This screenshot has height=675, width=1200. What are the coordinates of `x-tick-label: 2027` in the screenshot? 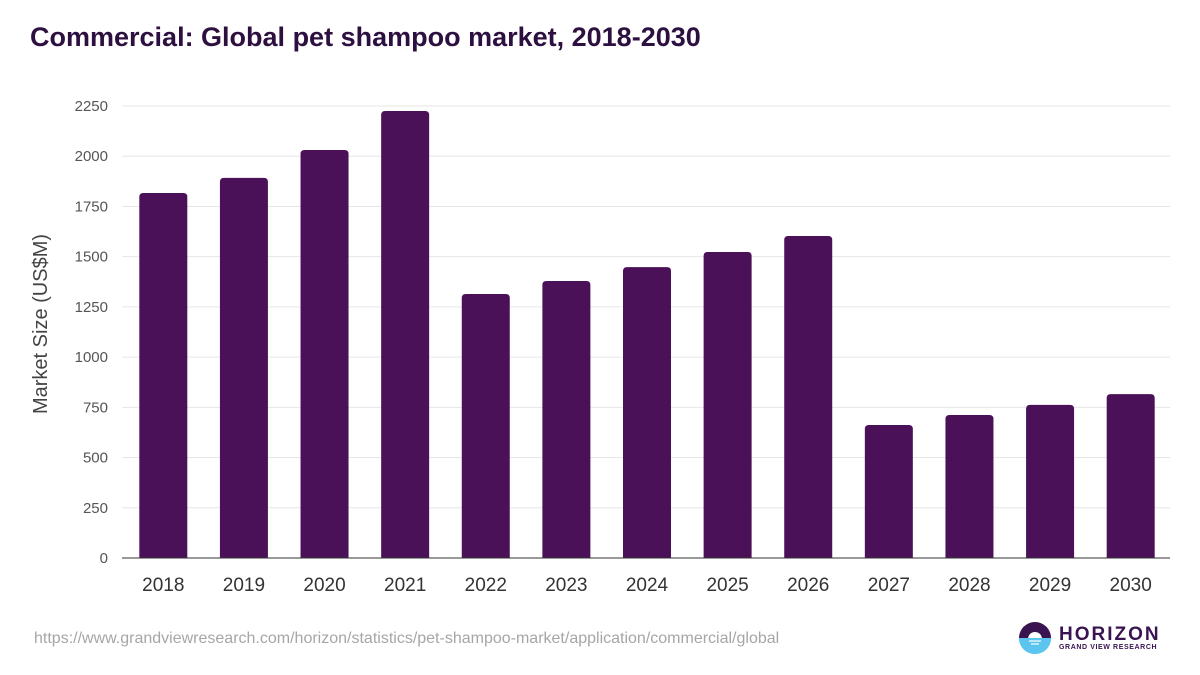 It's located at (889, 585).